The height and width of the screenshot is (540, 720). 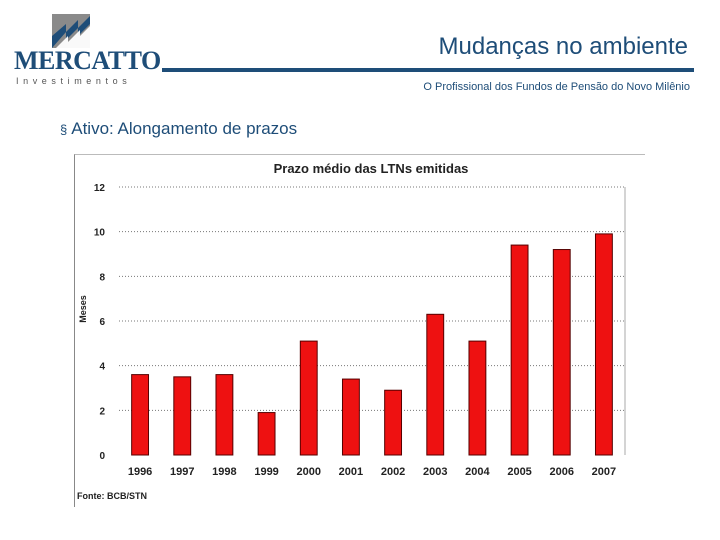 What do you see at coordinates (561, 352) in the screenshot?
I see `bar-2006` at bounding box center [561, 352].